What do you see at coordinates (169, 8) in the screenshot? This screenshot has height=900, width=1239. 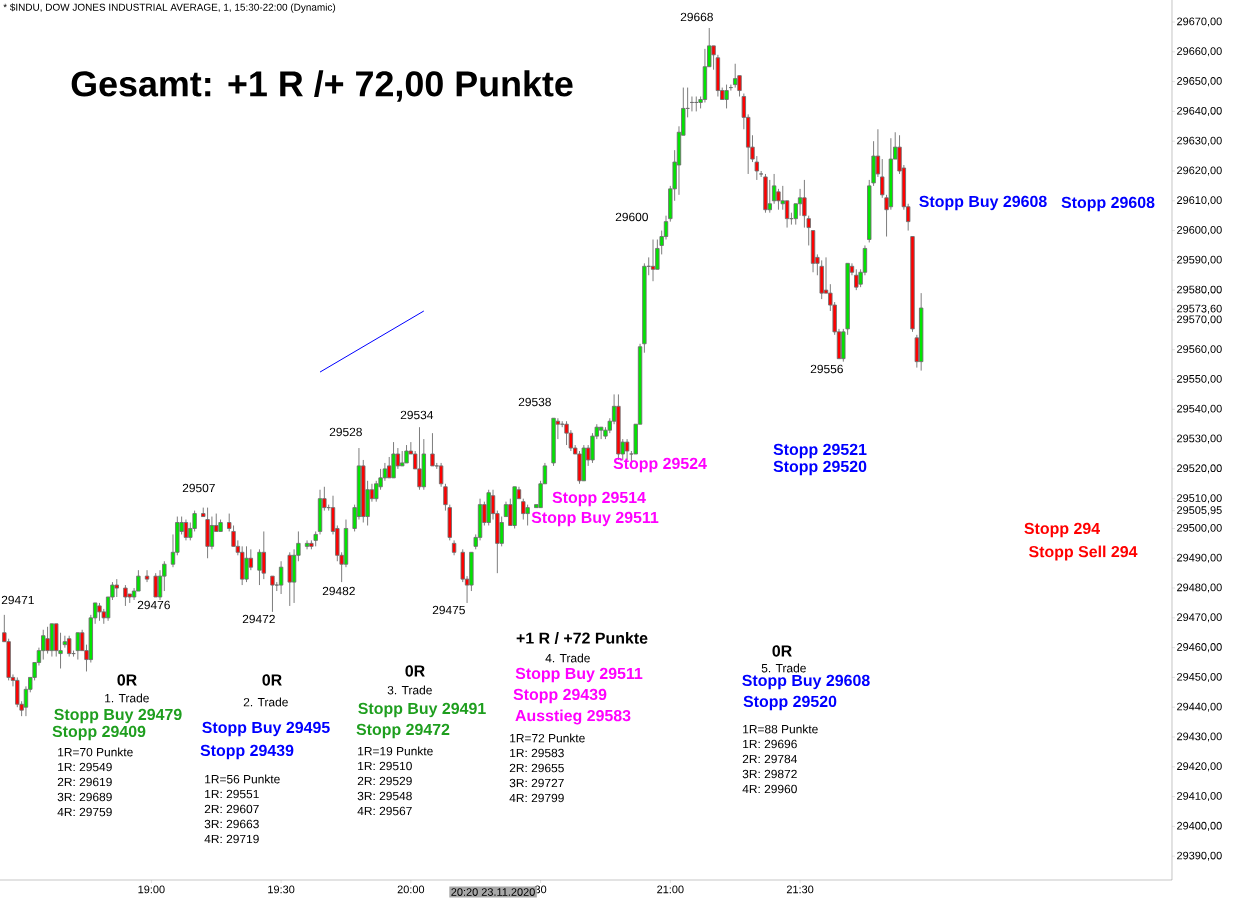 I see `chart-title: * $INDU, DOW JONES INDUSTRIAL AVERAGE, 1, 15:30-22:00 (Dynamic)` at bounding box center [169, 8].